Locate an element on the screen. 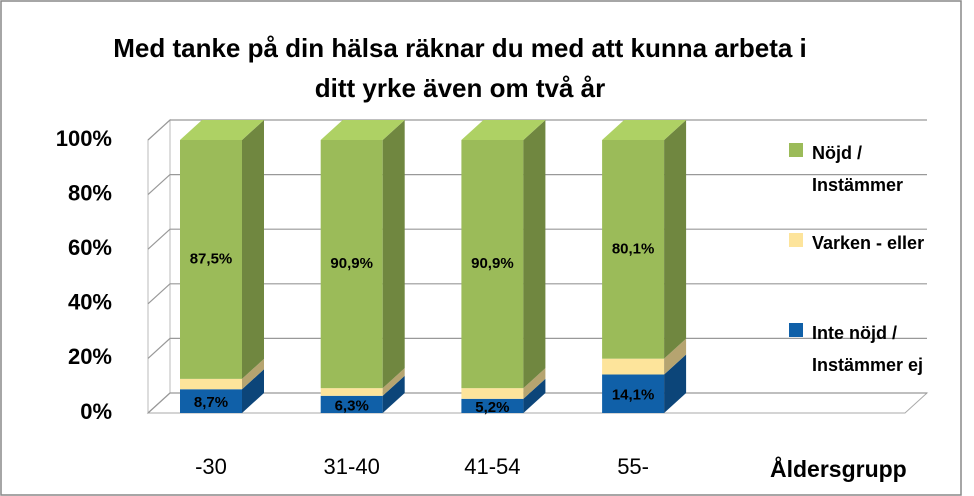  x-tick-label: 41-54 is located at coordinates (492, 466).